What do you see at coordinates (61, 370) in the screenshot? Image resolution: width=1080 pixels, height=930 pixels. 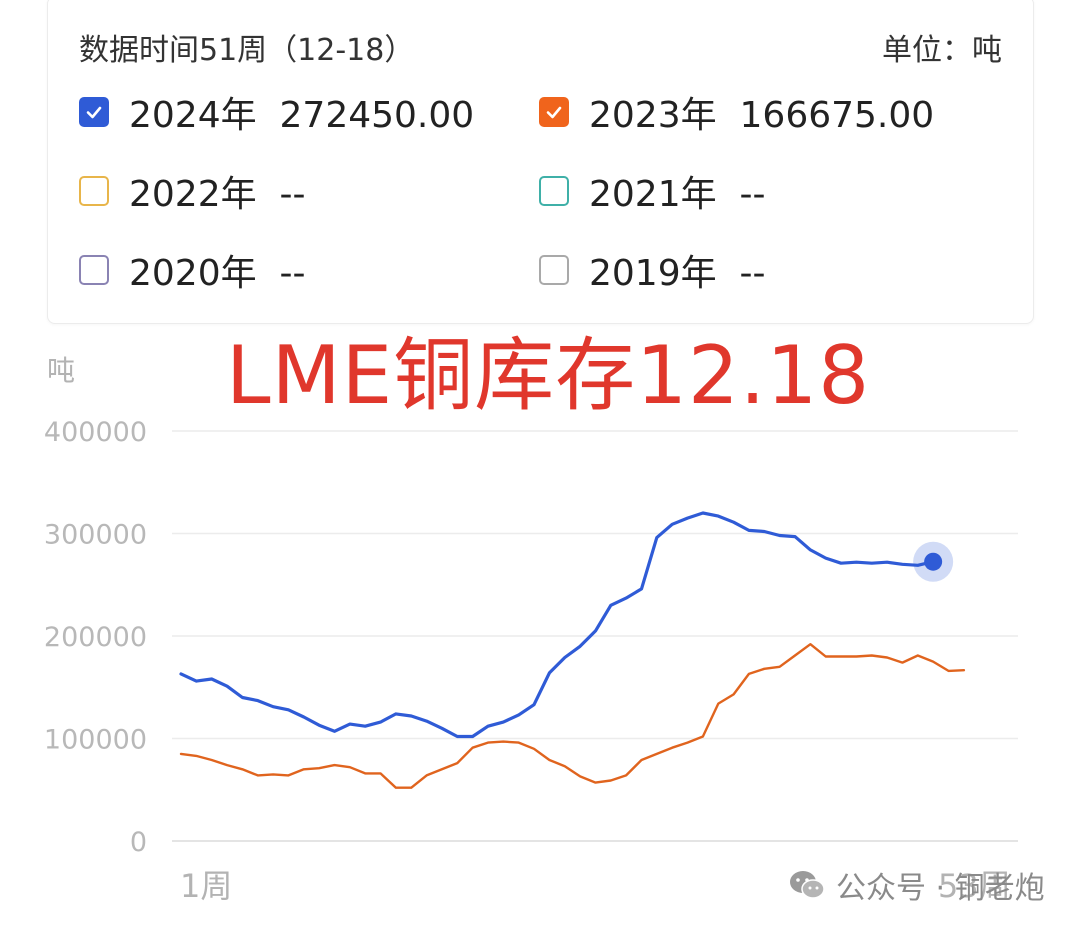 I see `y-axis-label: 吨` at bounding box center [61, 370].